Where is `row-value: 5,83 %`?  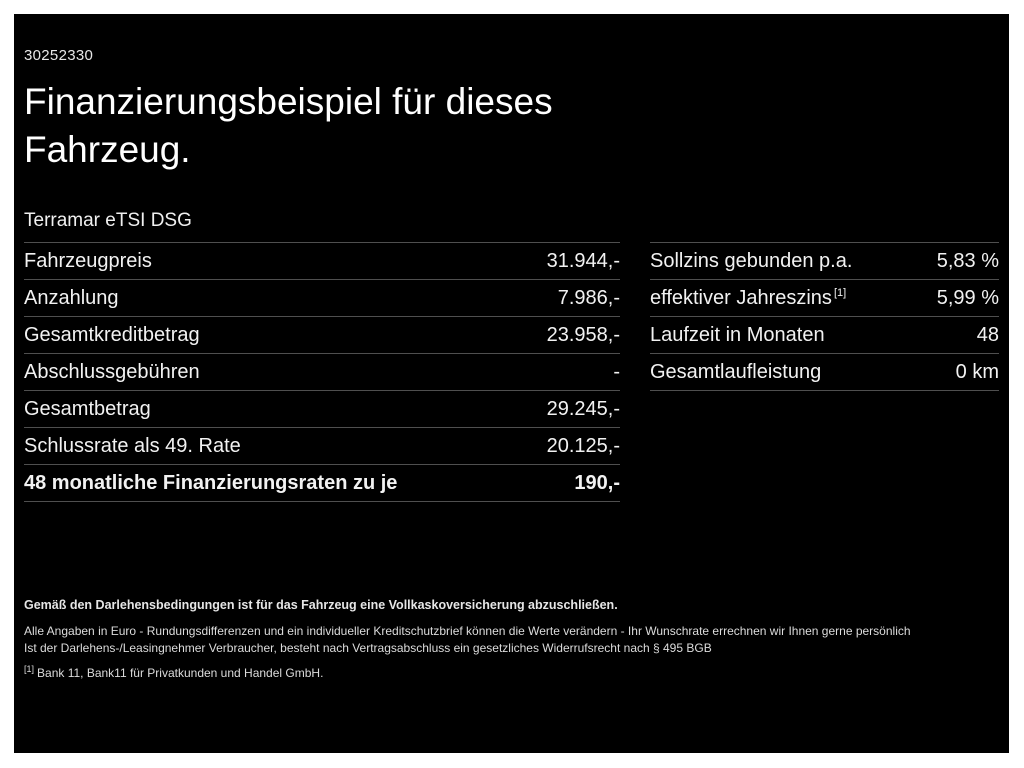 row-value: 5,83 % is located at coordinates (967, 261).